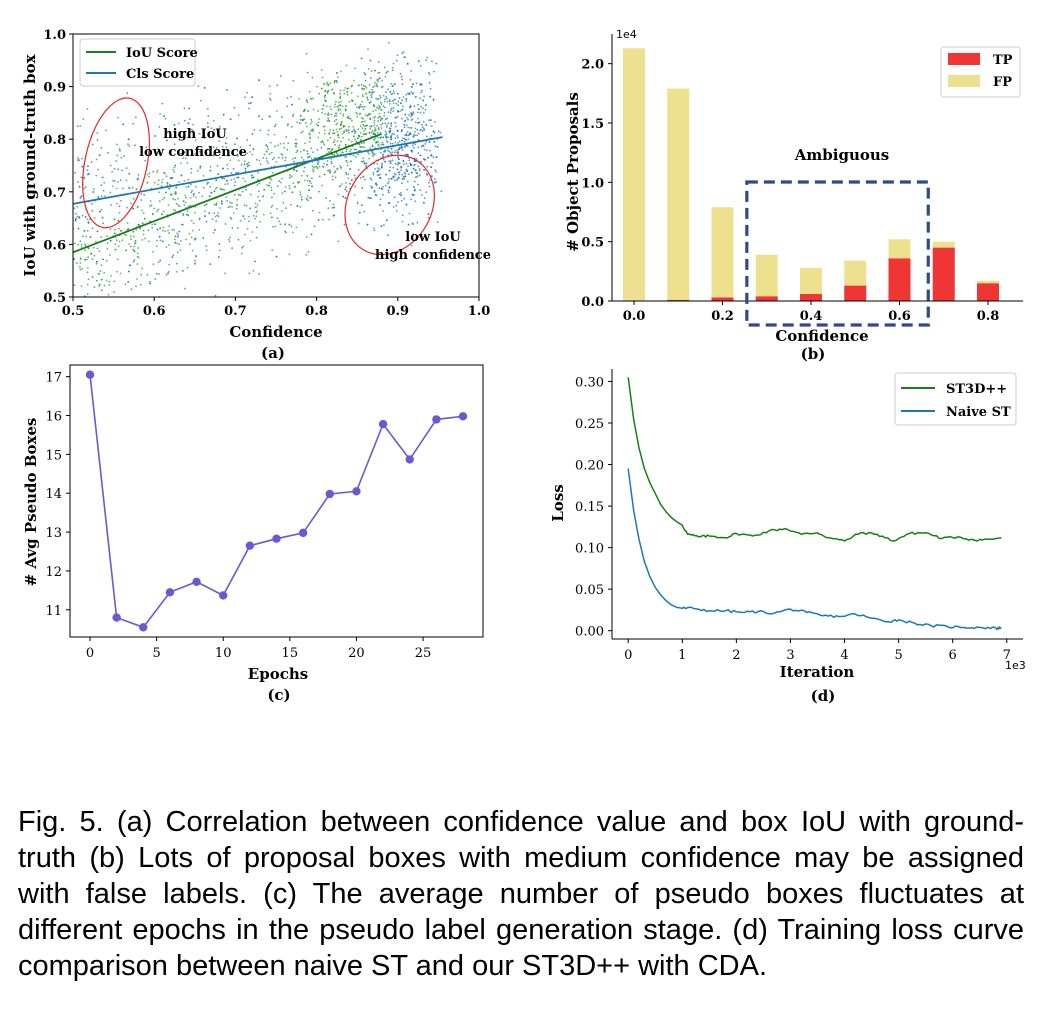 This screenshot has width=1043, height=1032. Describe the element at coordinates (276, 165) in the screenshot. I see `axes-frame` at that location.